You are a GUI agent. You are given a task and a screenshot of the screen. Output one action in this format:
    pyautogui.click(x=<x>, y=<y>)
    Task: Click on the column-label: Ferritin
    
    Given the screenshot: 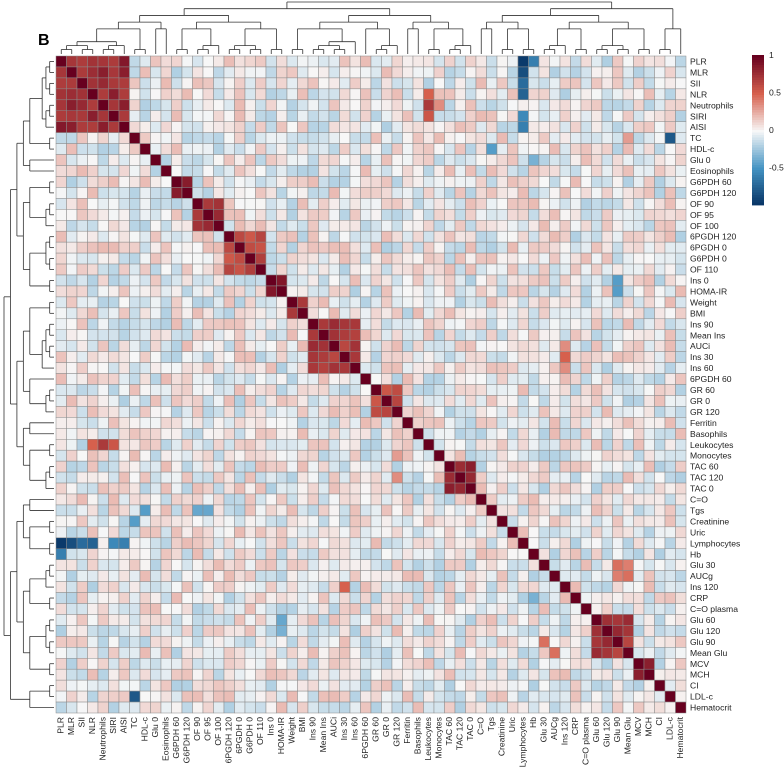 What is the action you would take?
    pyautogui.click(x=407, y=730)
    